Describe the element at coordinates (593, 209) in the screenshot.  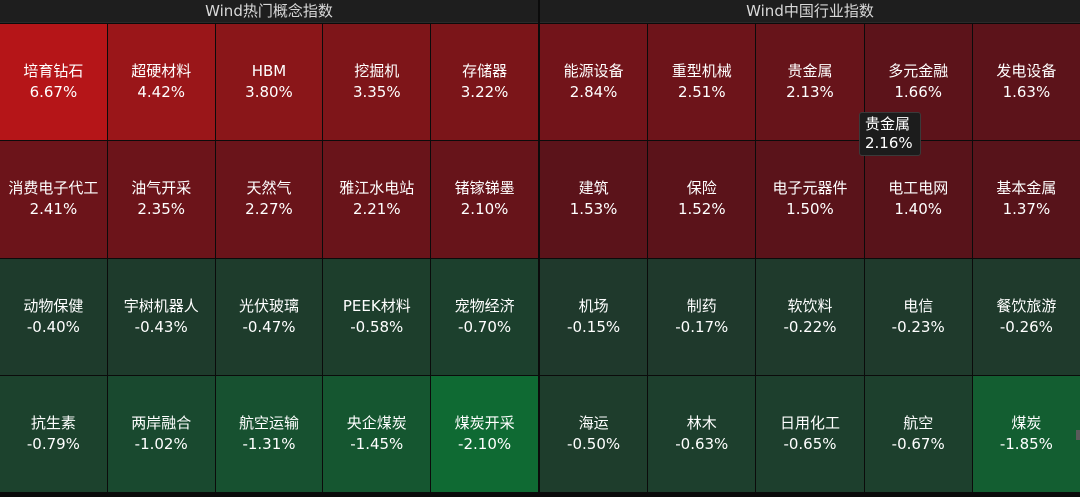
I see `tile-change: 1.53%` at that location.